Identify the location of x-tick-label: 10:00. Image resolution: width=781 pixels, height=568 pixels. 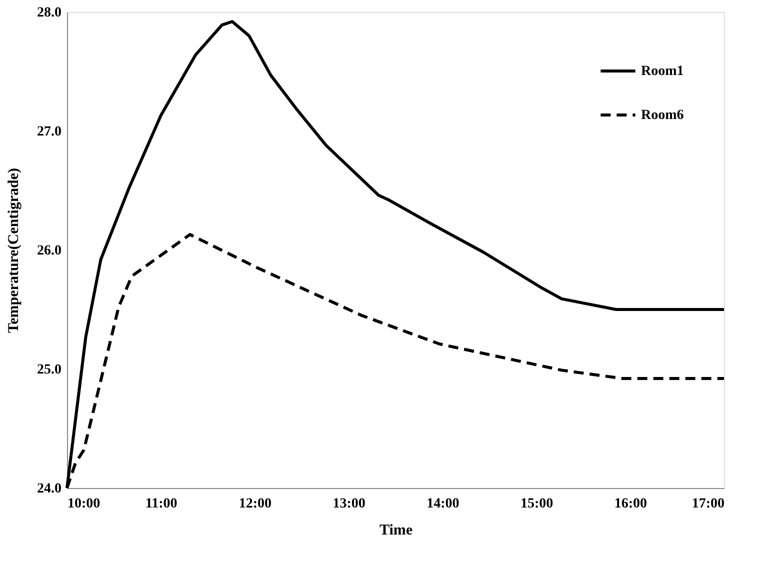
(84, 504).